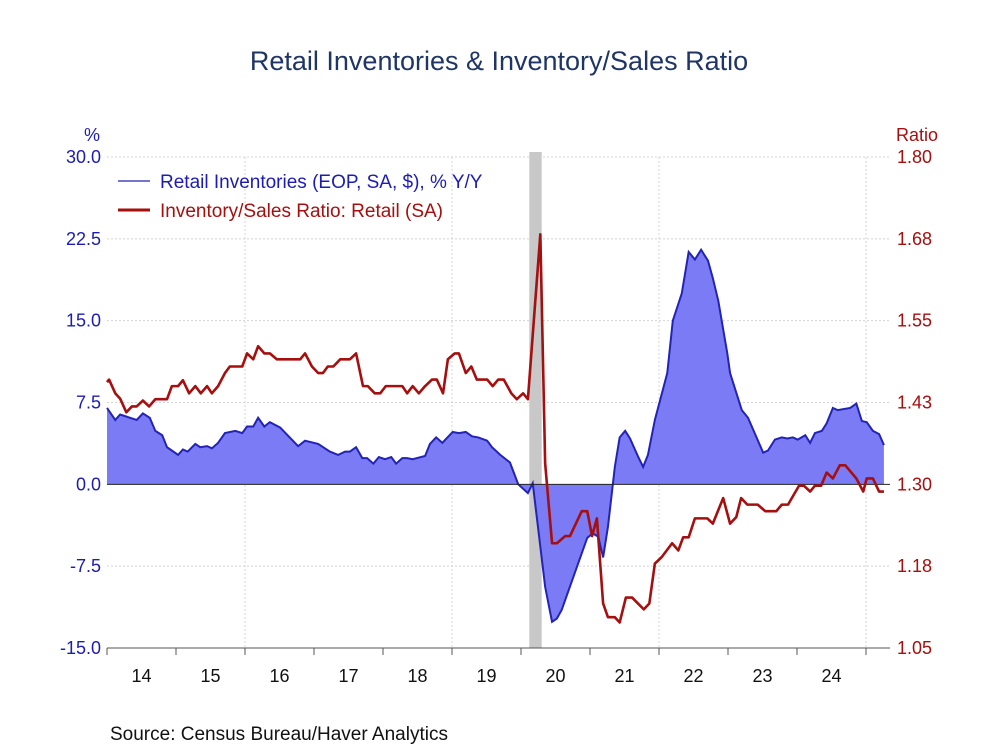  Describe the element at coordinates (498, 651) in the screenshot. I see `axes` at that location.